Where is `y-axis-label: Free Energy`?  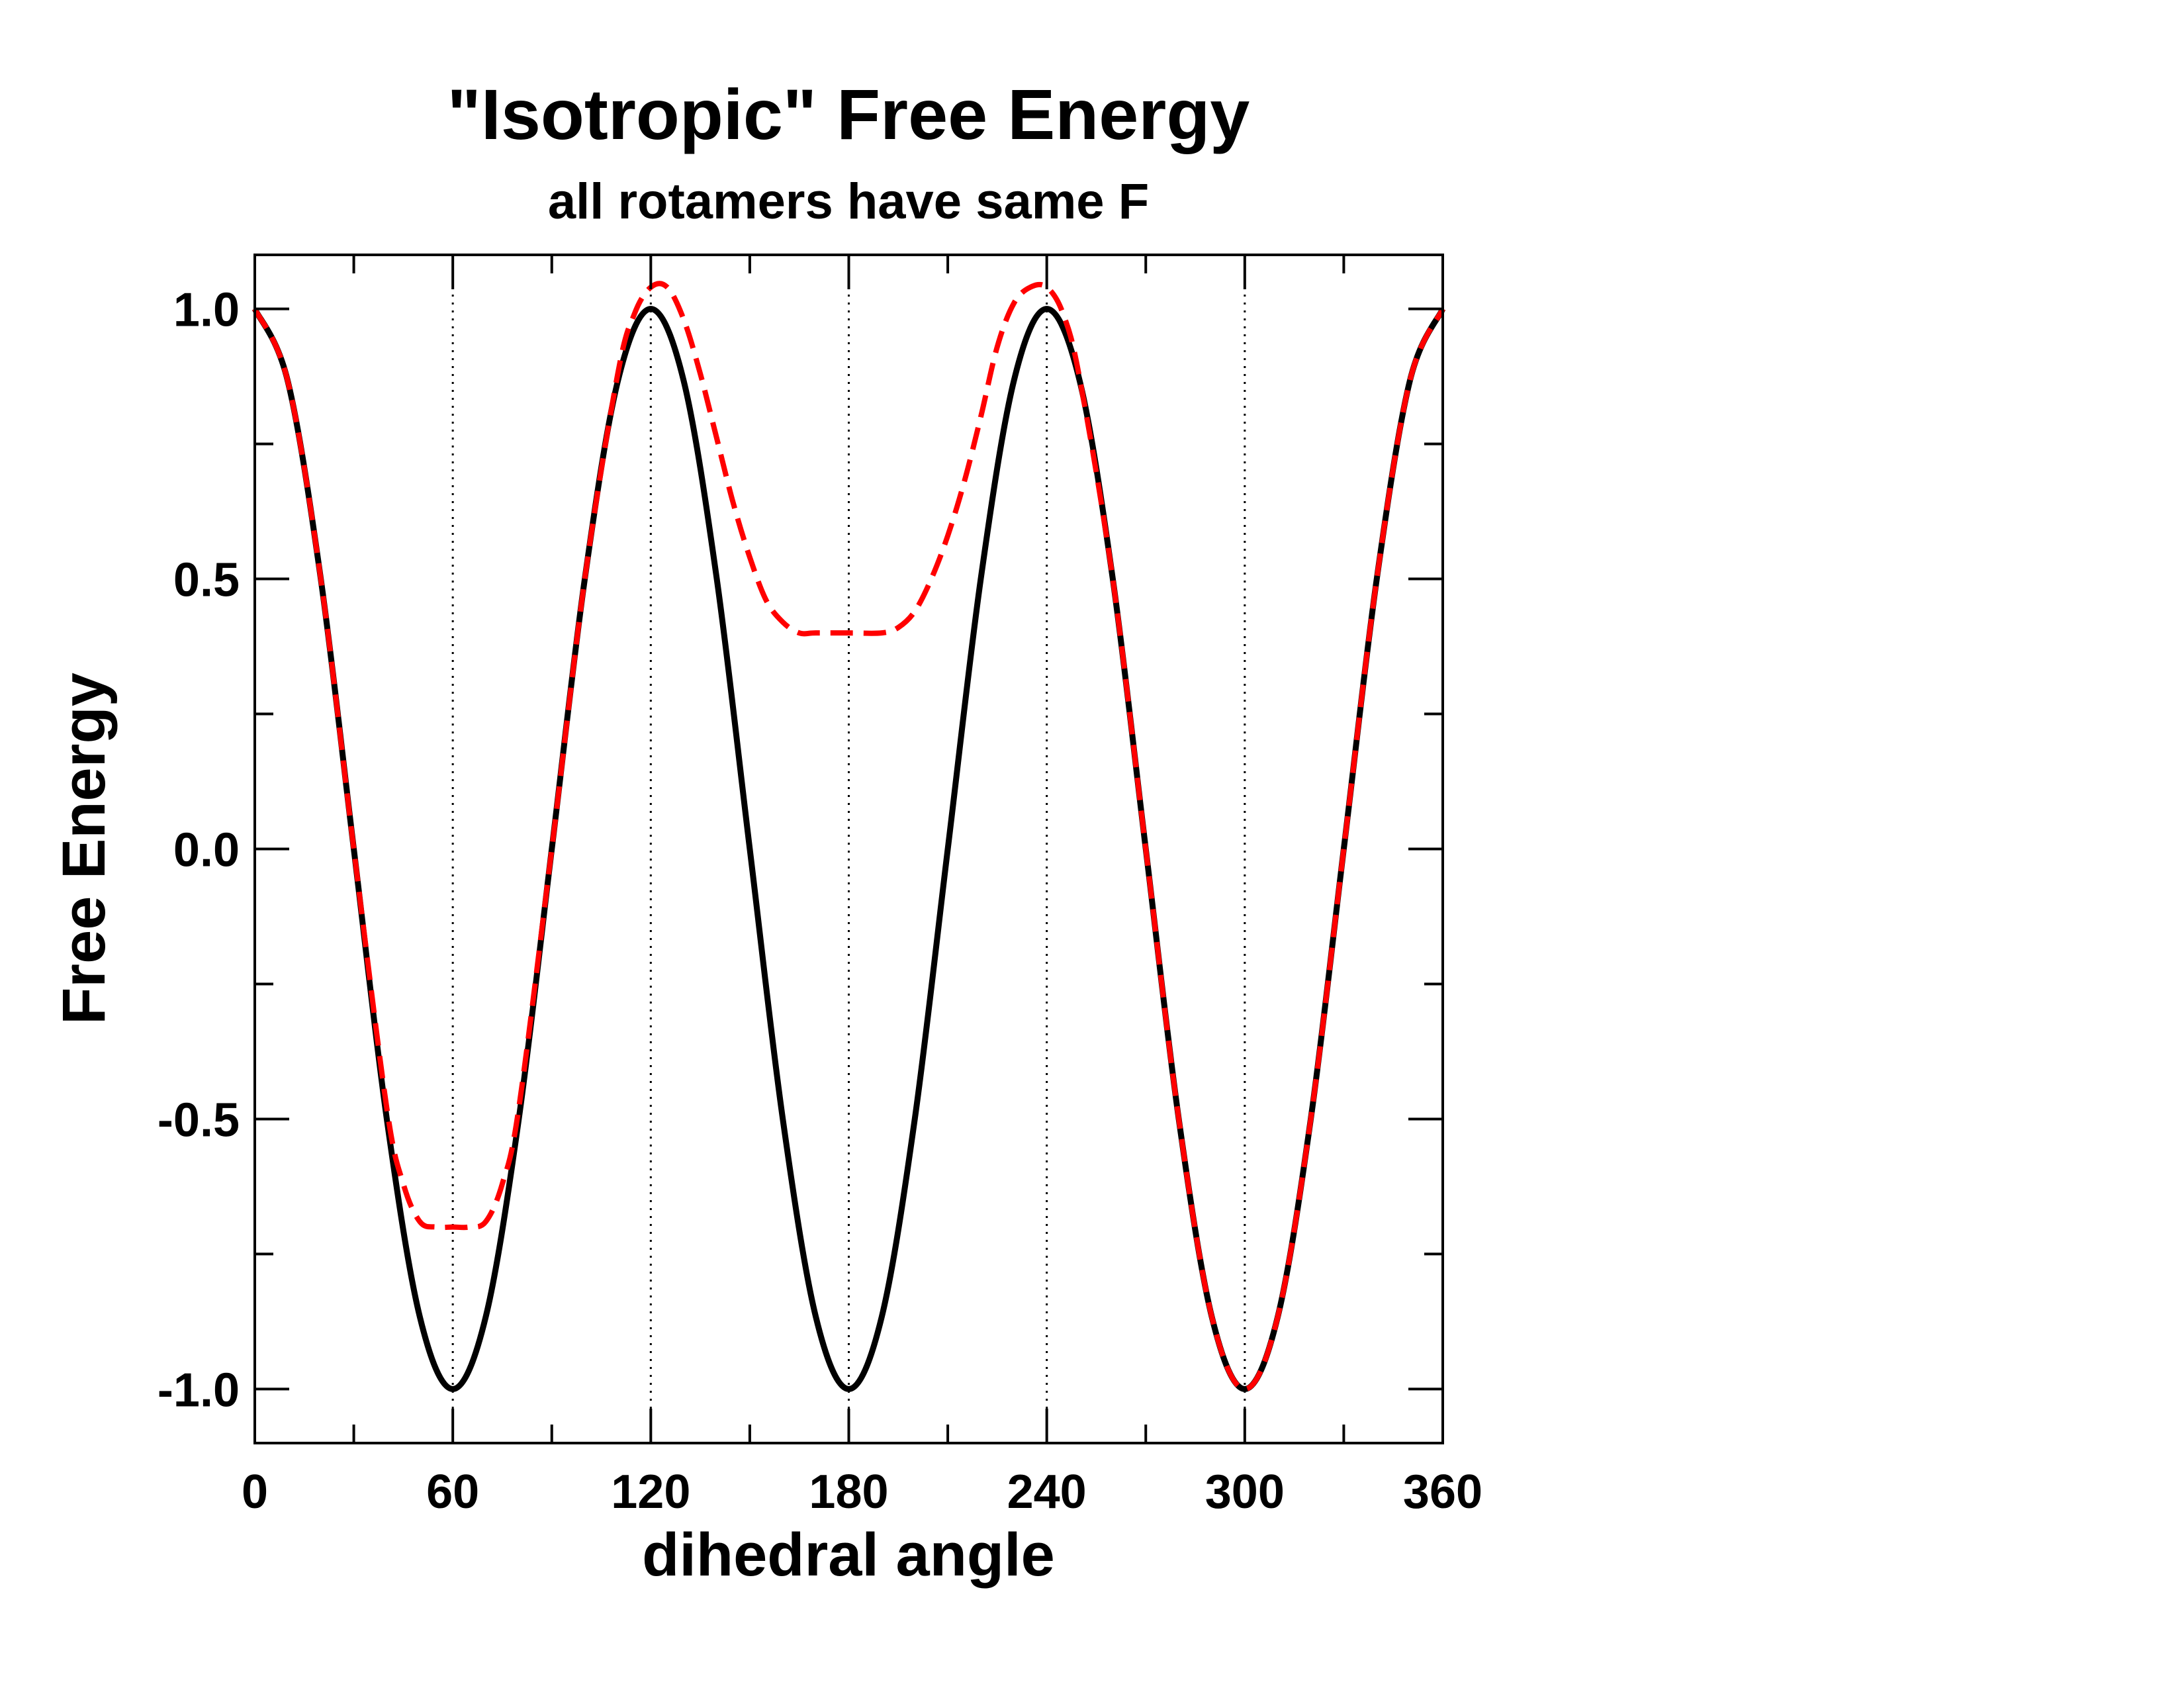 y-axis-label: Free Energy is located at coordinates (84, 849).